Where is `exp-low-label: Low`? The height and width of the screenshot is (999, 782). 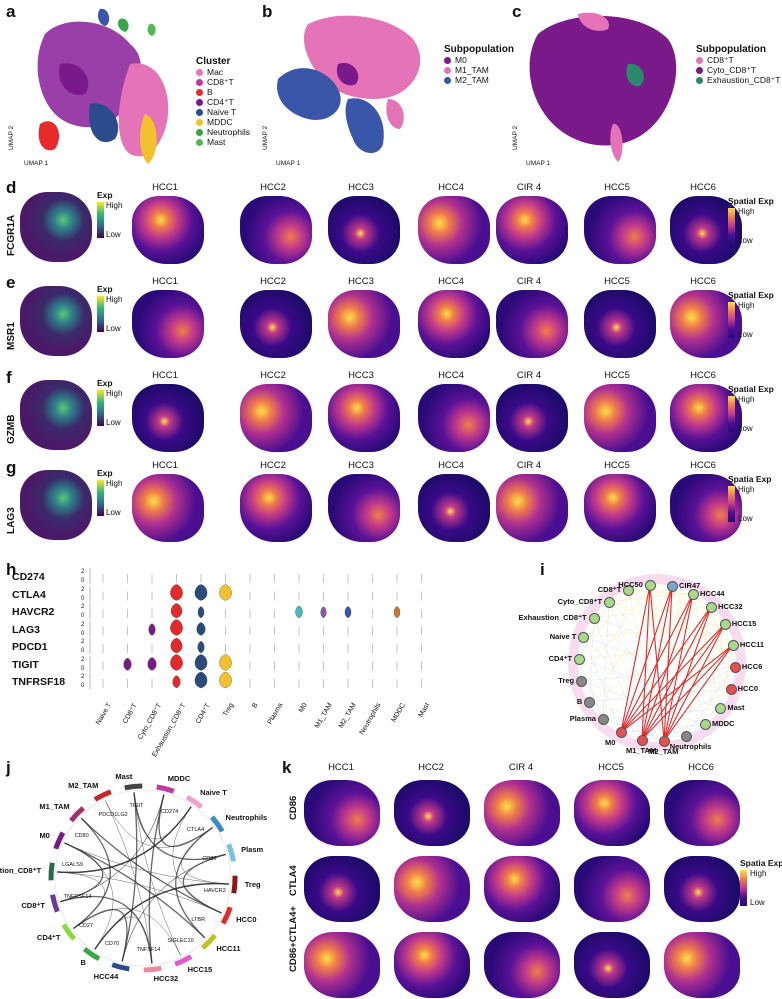 exp-low-label: Low is located at coordinates (113, 328).